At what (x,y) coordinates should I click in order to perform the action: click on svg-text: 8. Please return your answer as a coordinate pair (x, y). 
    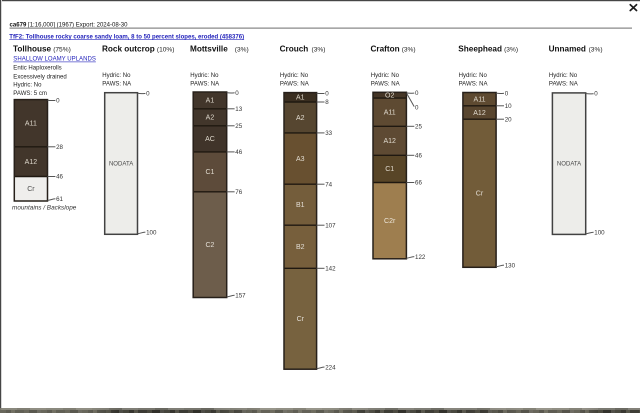
    Looking at the image, I should click on (327, 102).